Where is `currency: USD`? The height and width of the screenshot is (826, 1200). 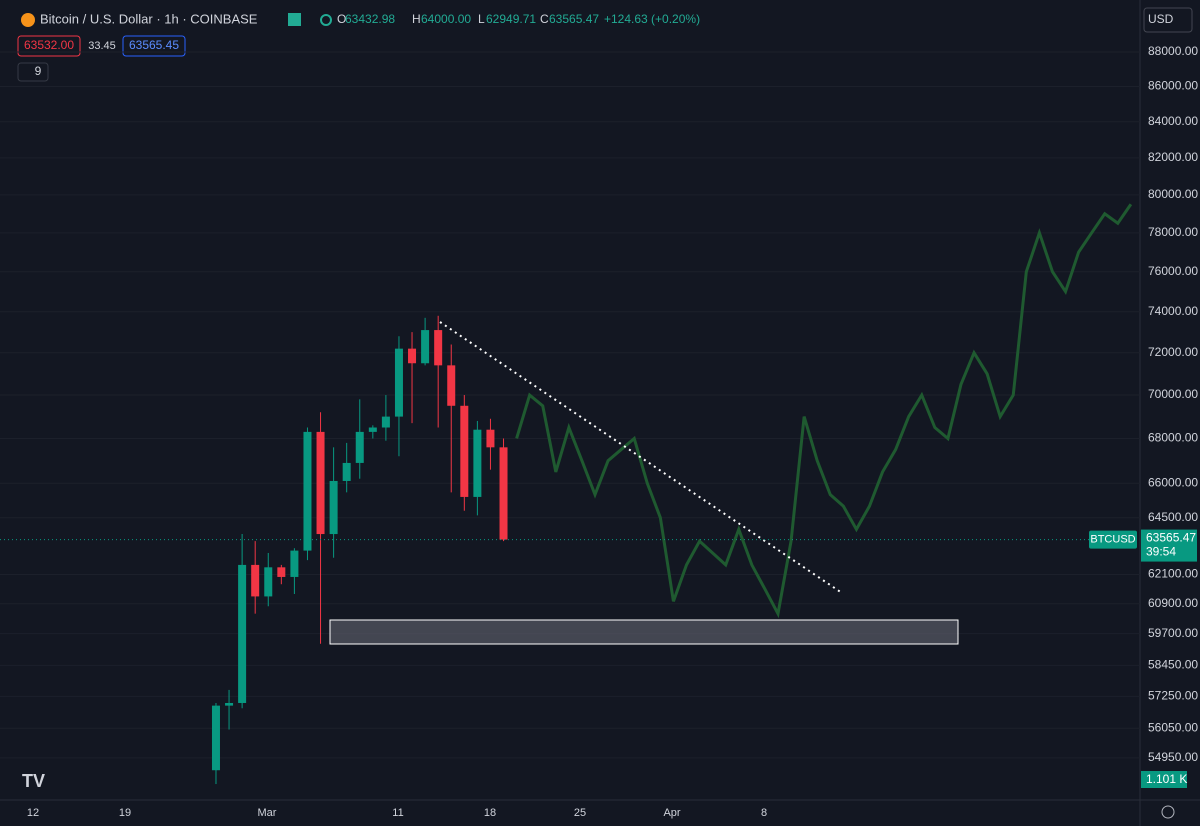
currency: USD is located at coordinates (1161, 19).